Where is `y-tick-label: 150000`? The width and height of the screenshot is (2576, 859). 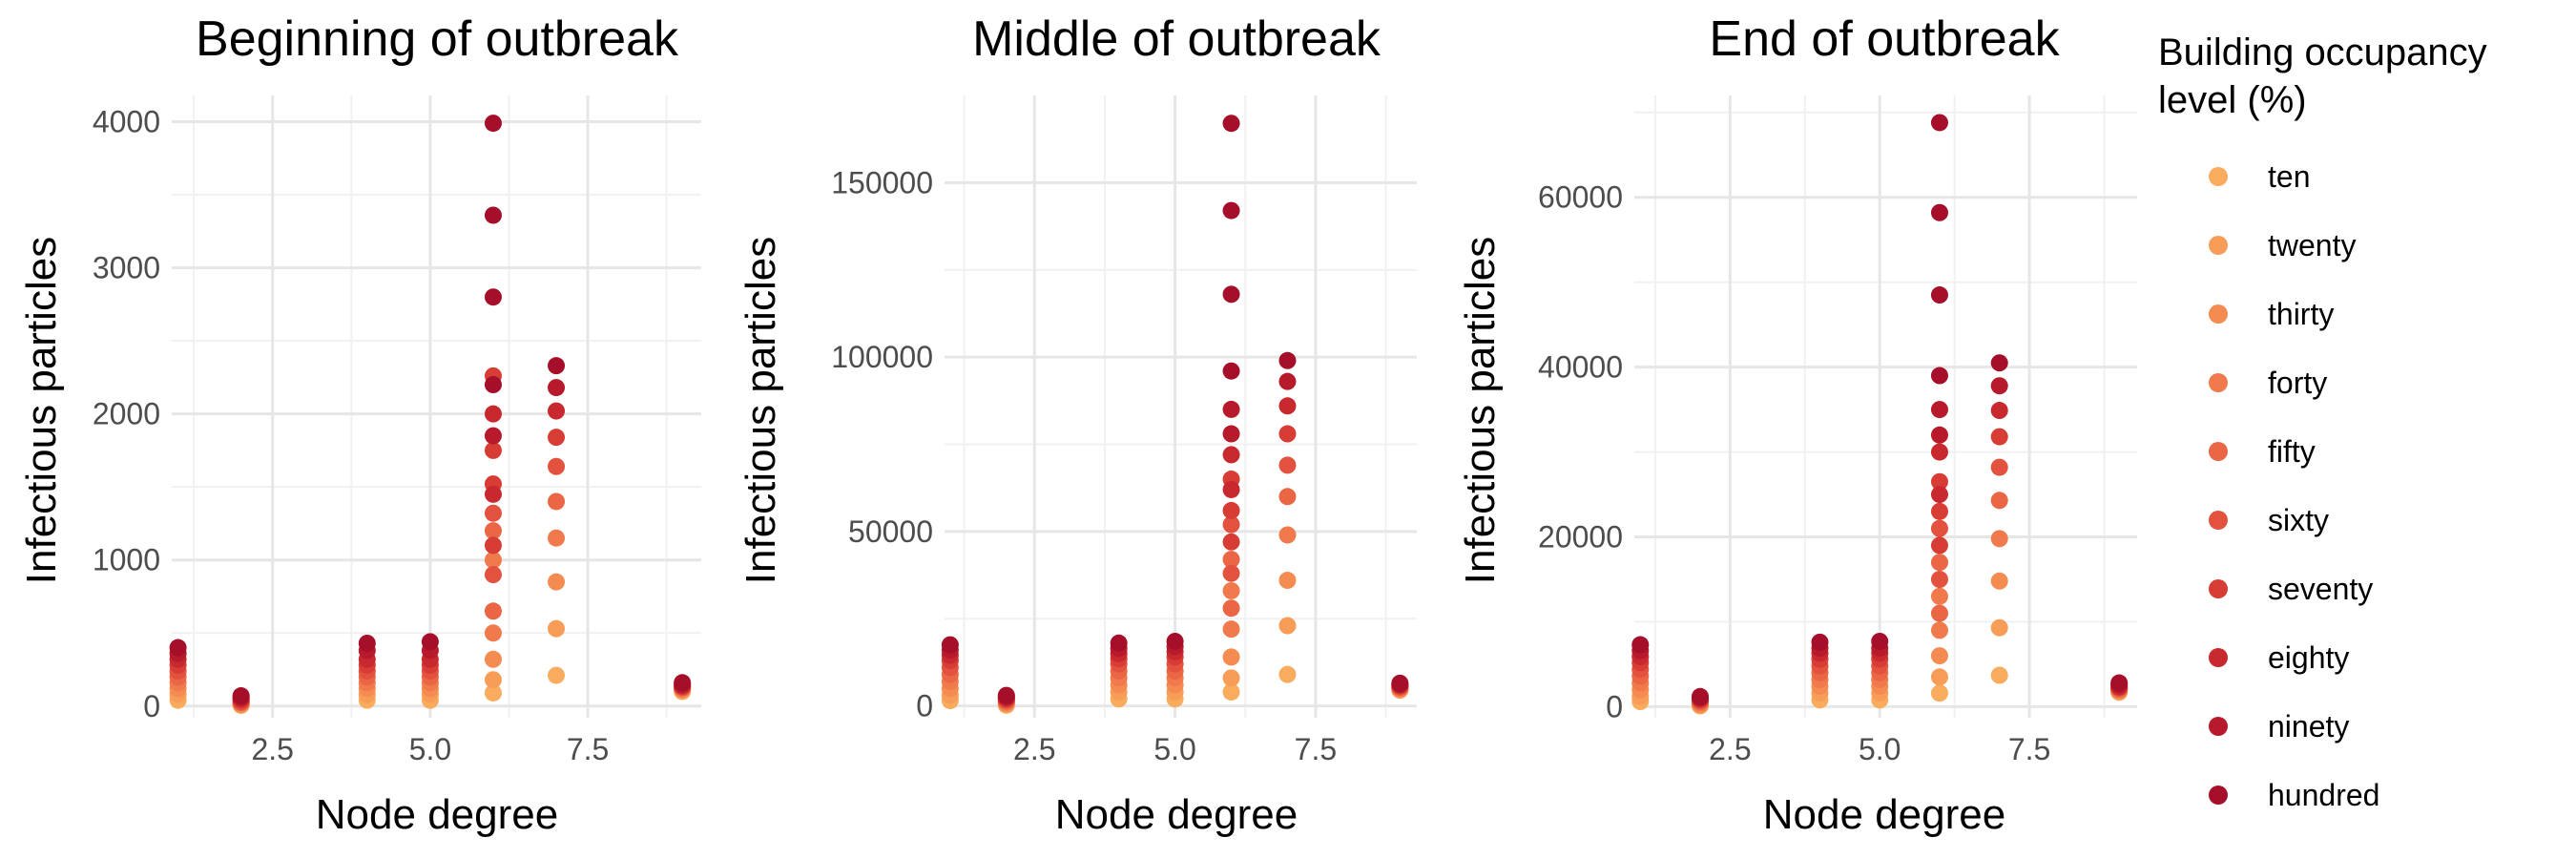
y-tick-label: 150000 is located at coordinates (882, 182).